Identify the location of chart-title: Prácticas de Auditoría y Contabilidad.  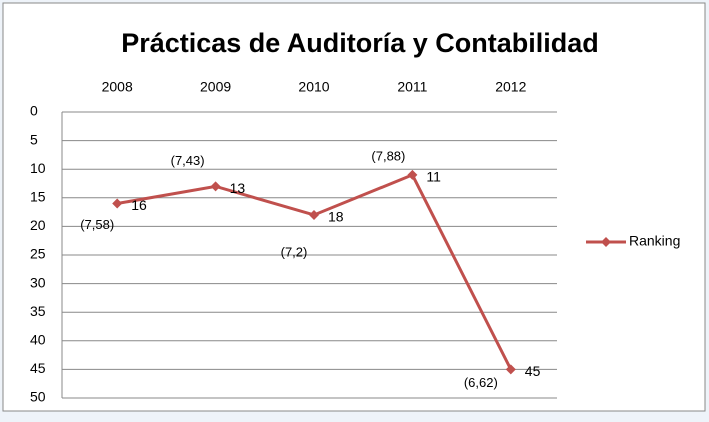
(360, 43).